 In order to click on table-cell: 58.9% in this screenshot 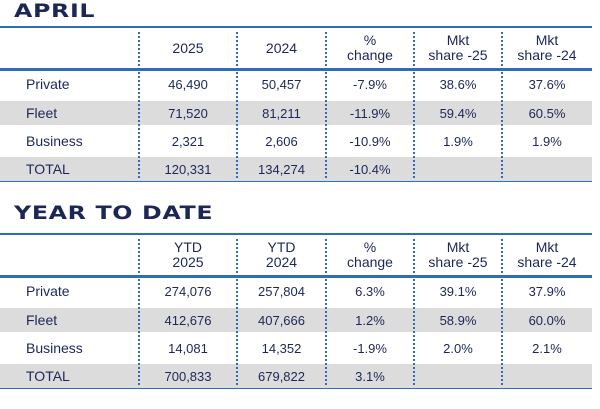, I will do `click(458, 320)`.